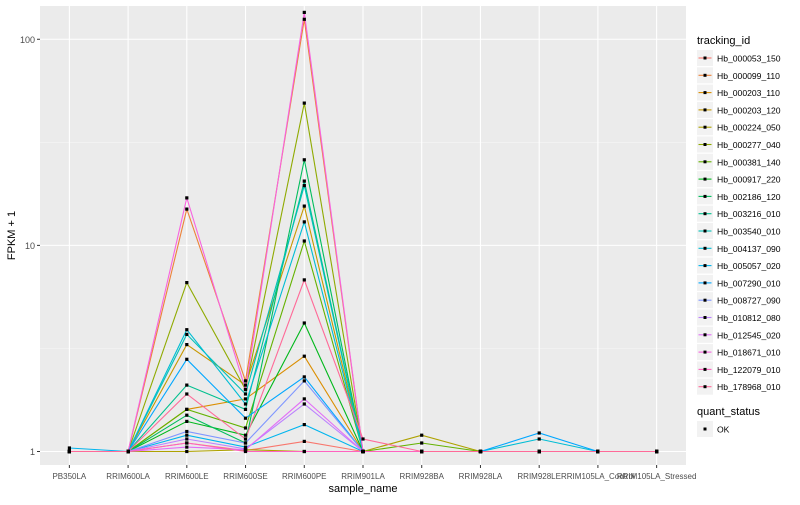 The height and width of the screenshot is (505, 800). Describe the element at coordinates (749, 353) in the screenshot. I see `legend-item-label: Hb_018671_010` at that location.